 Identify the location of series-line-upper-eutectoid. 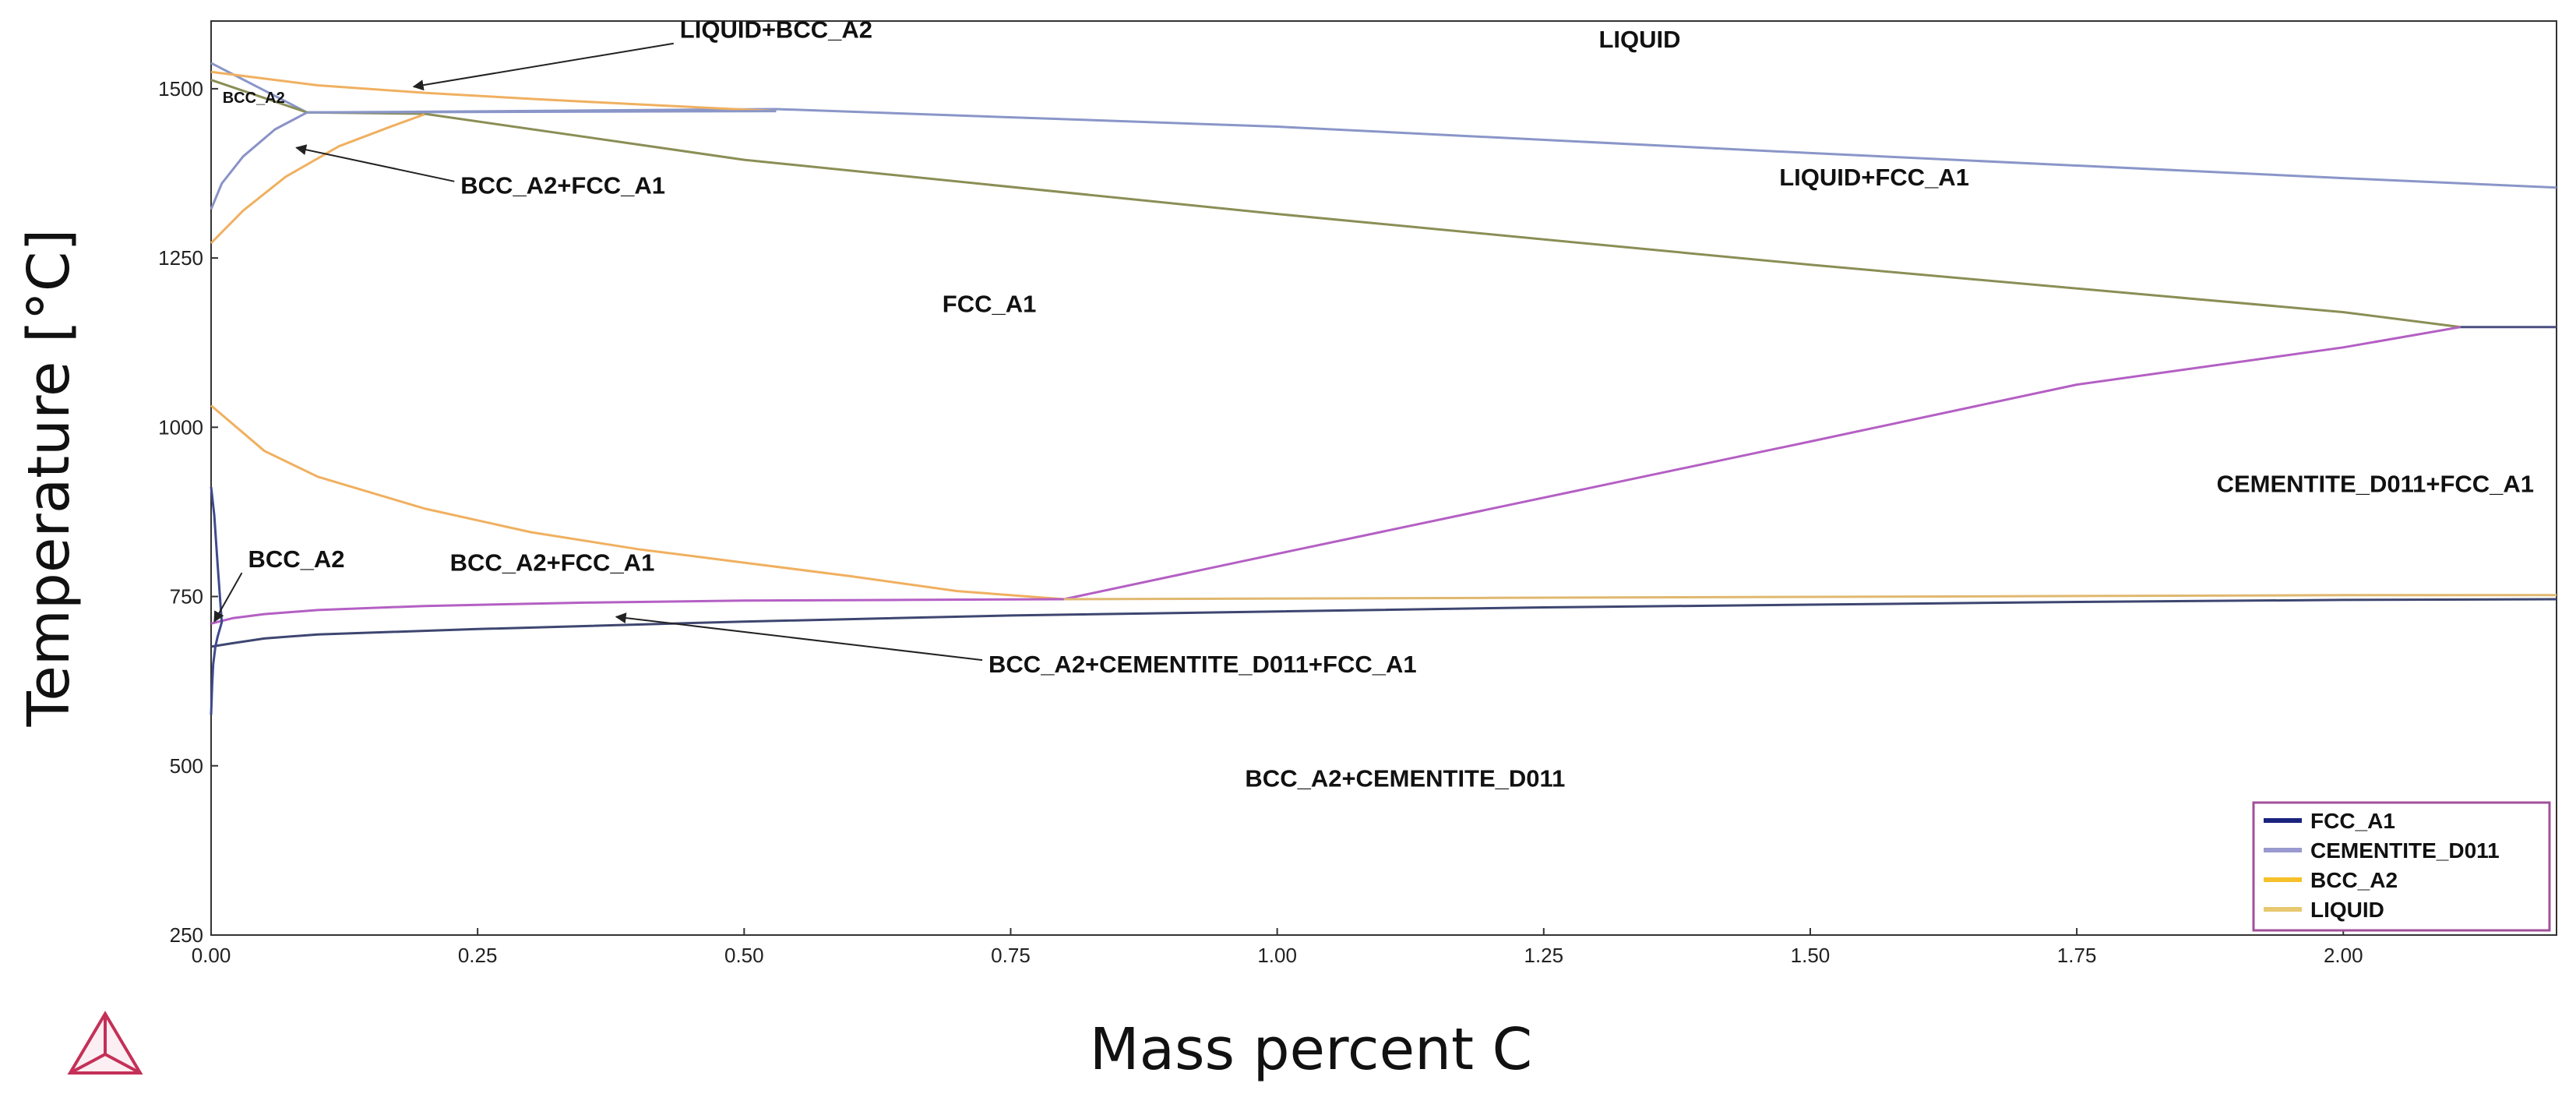
(637, 611).